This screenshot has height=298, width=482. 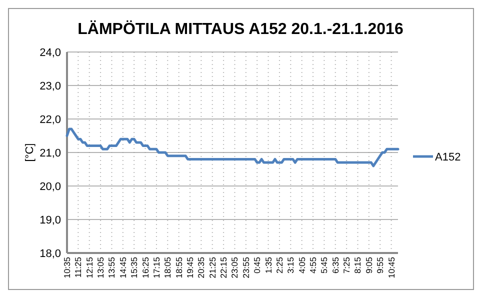 What do you see at coordinates (78, 267) in the screenshot?
I see `x-tick-label: 11:25` at bounding box center [78, 267].